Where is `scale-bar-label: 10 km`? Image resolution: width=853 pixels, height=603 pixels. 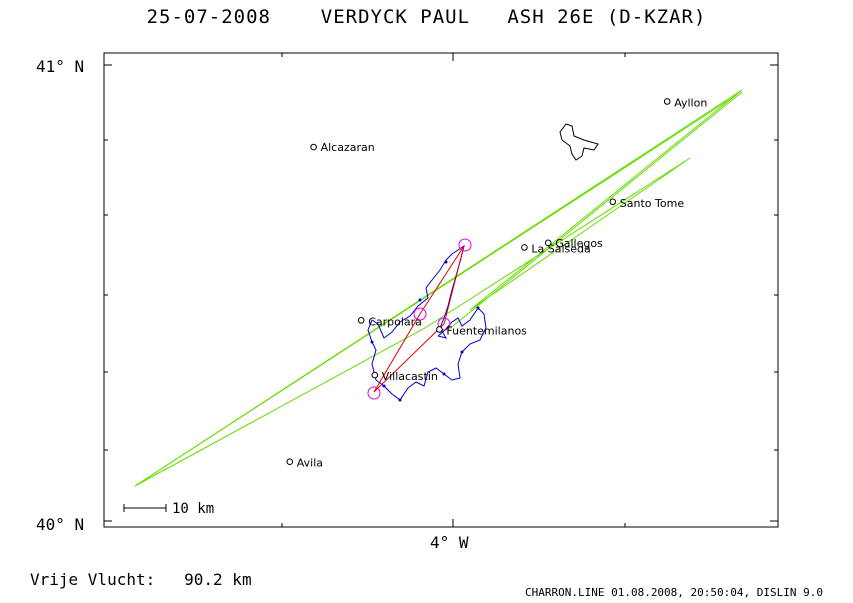 scale-bar-label: 10 km is located at coordinates (193, 509).